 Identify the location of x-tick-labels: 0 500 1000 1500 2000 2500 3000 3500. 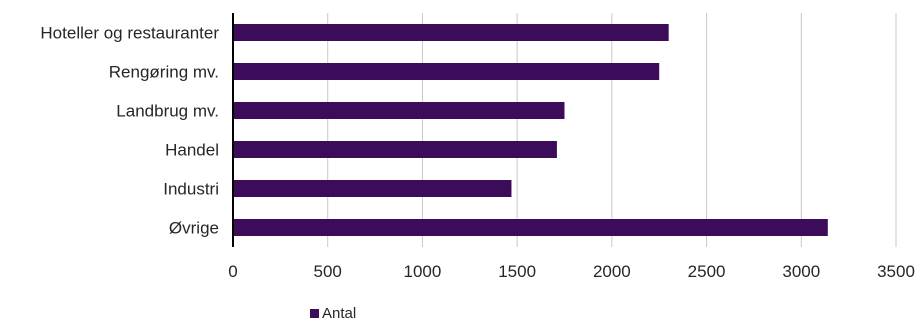
(571, 271).